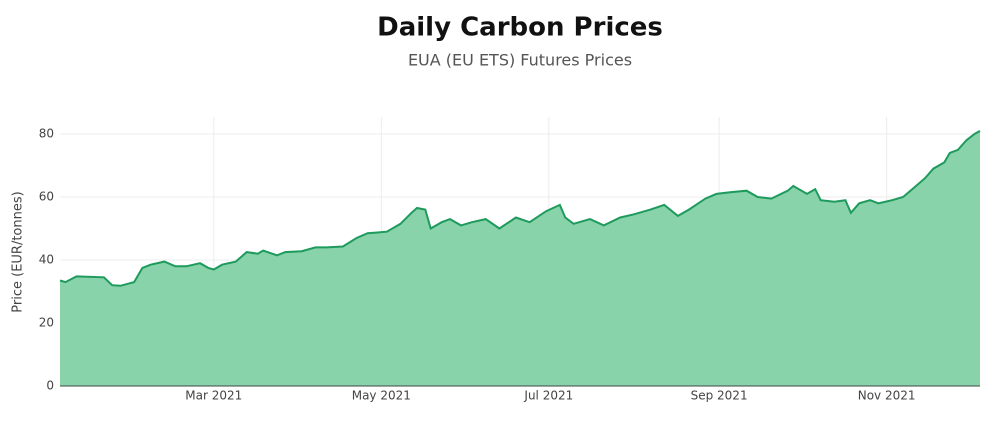 This screenshot has height=426, width=1002. What do you see at coordinates (520, 60) in the screenshot?
I see `chart-subtitle: EUA (EU ETS) Futures Prices` at bounding box center [520, 60].